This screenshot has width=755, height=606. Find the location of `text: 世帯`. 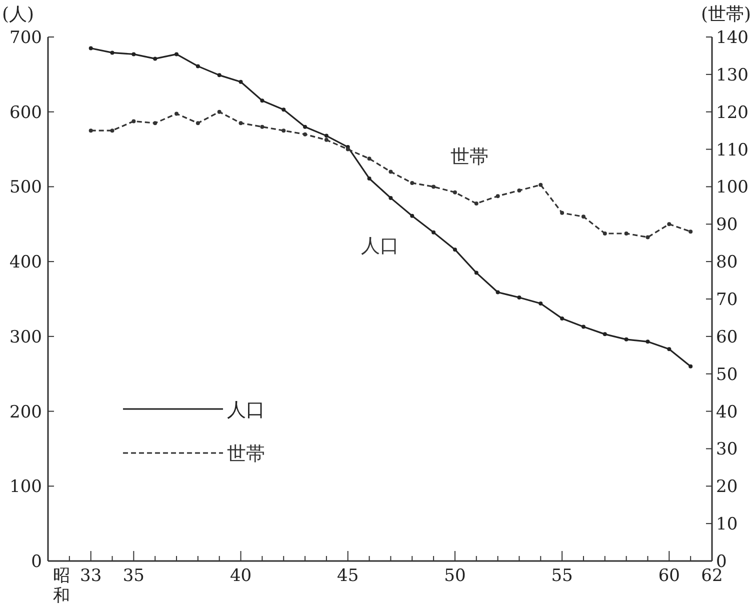

text: 世帯 is located at coordinates (246, 454).